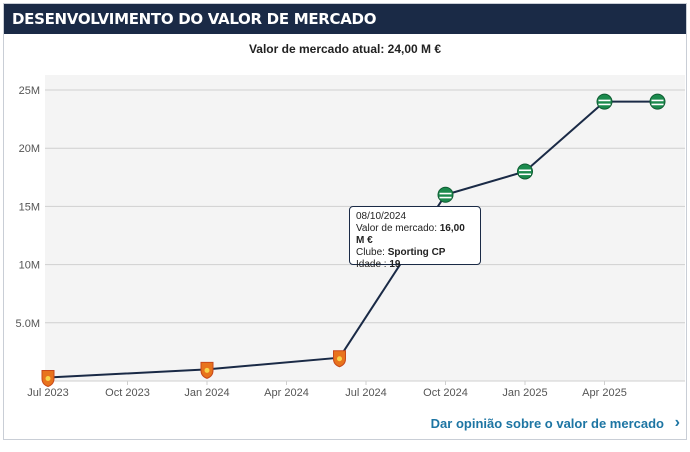  I want to click on tooltip-value: 16,00 M €, so click(410, 234).